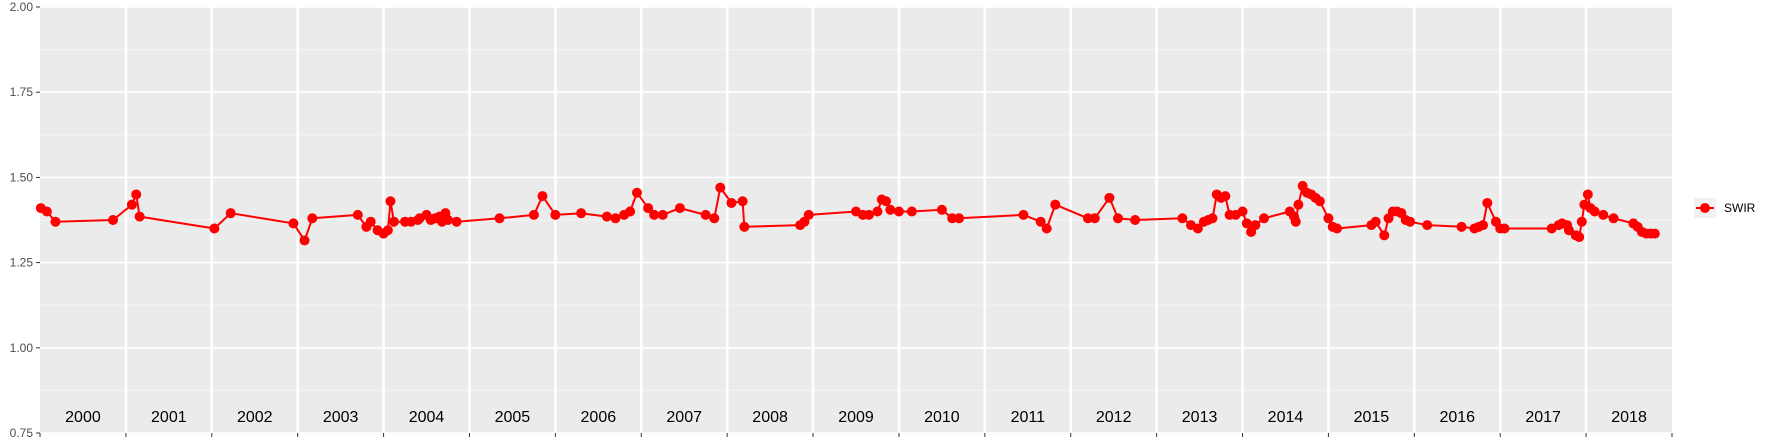 The width and height of the screenshot is (1773, 442). Describe the element at coordinates (1028, 417) in the screenshot. I see `year-label: 2011` at that location.